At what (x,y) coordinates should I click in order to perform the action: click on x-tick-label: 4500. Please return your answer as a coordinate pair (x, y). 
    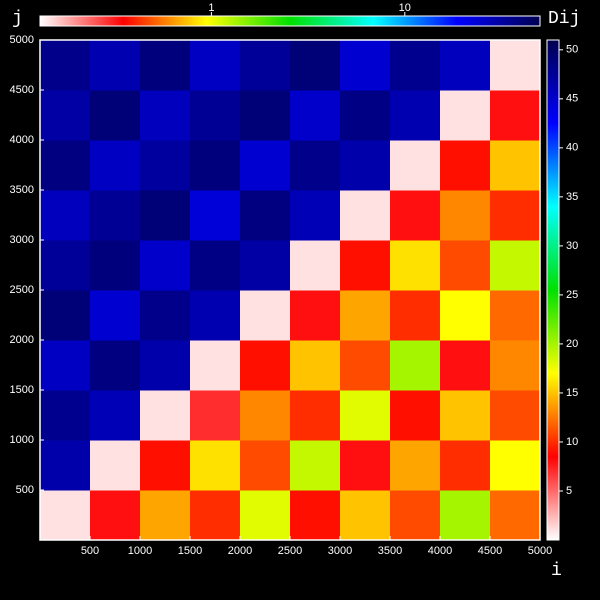
    Looking at the image, I should click on (490, 551).